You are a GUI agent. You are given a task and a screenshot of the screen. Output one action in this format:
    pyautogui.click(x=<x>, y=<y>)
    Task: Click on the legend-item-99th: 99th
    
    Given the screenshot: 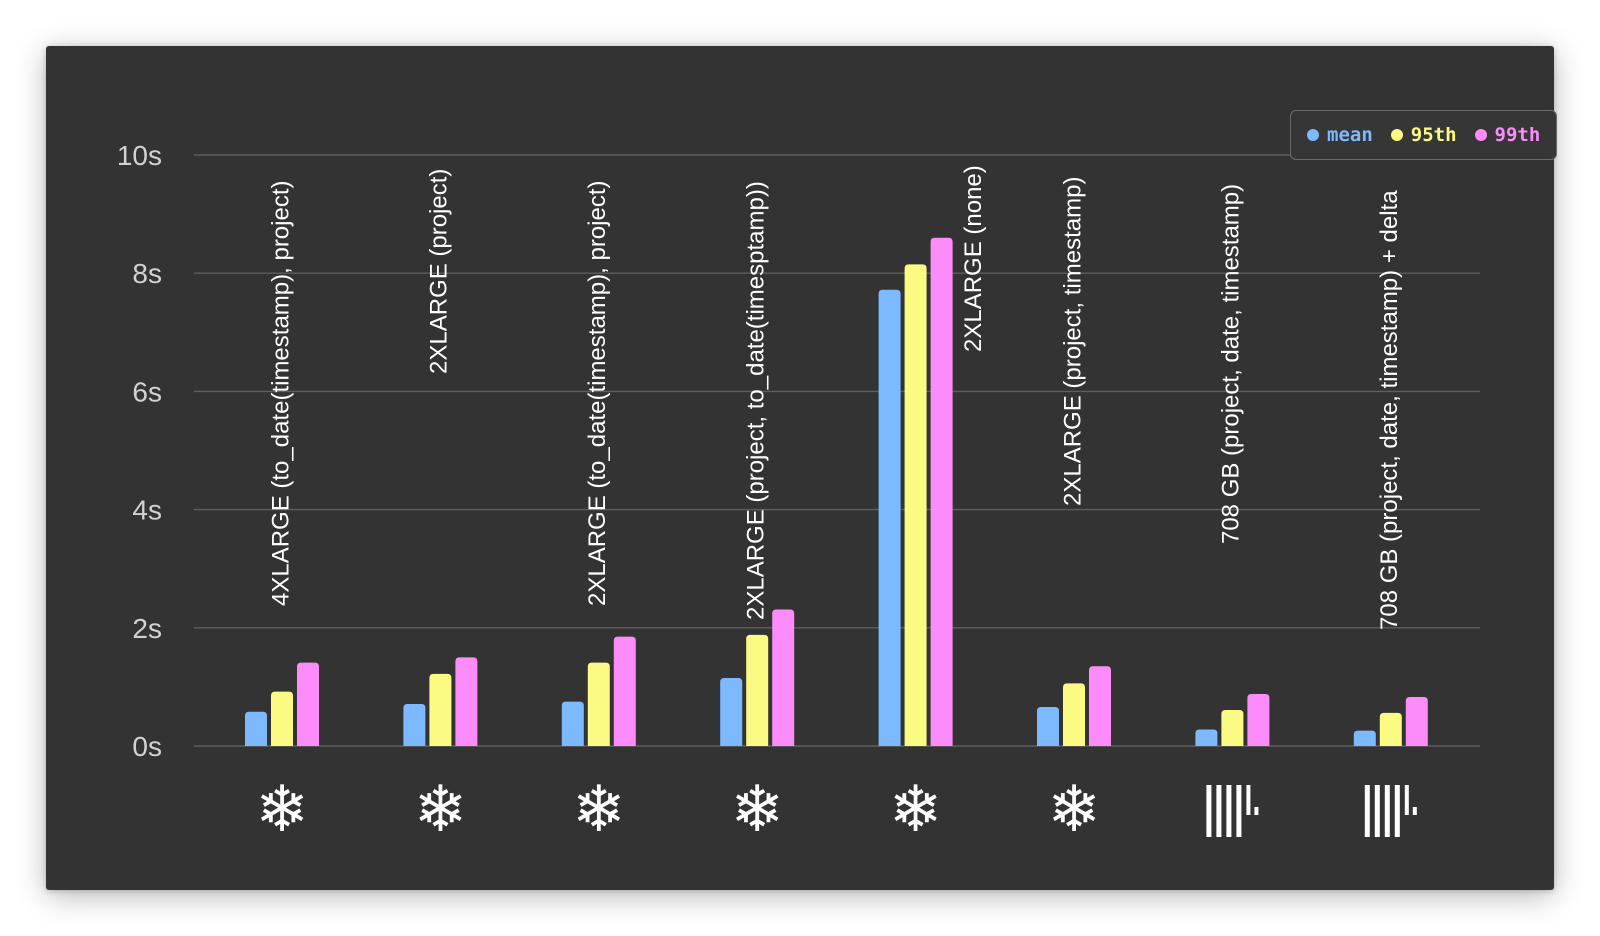 What is the action you would take?
    pyautogui.click(x=1507, y=135)
    